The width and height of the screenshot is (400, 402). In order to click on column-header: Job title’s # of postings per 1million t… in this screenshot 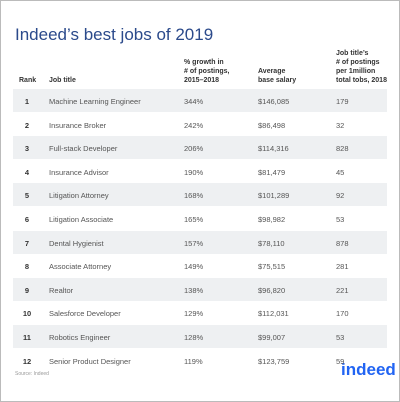, I will do `click(361, 67)`.